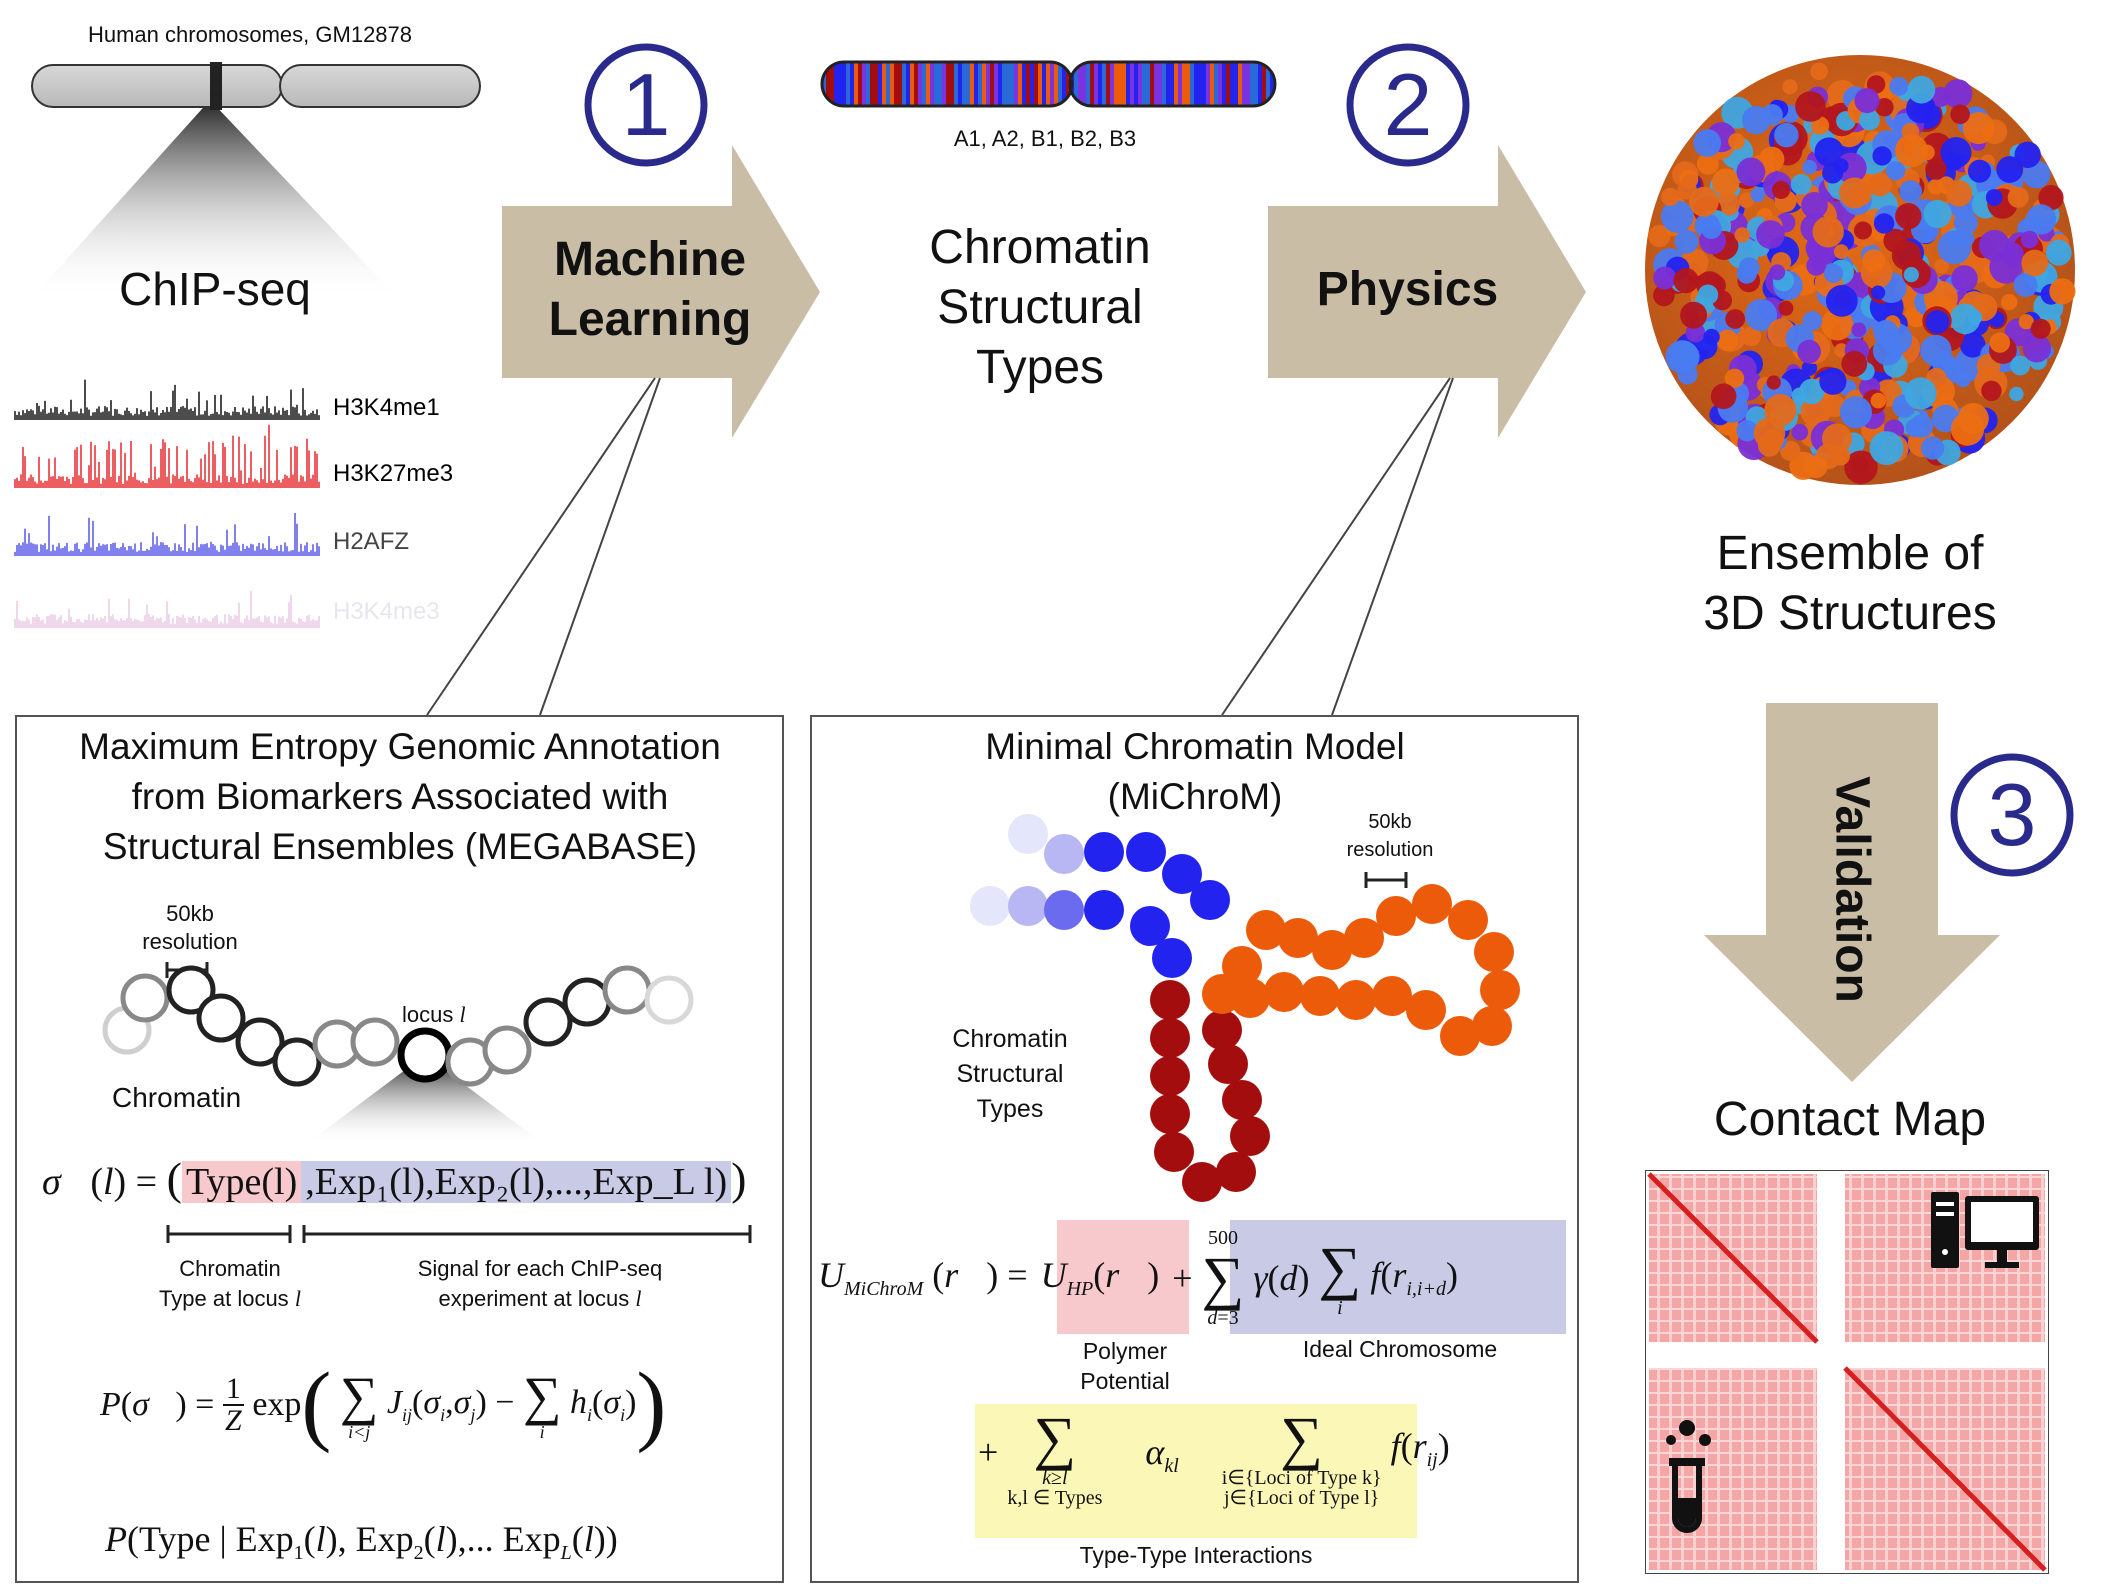  What do you see at coordinates (371, 541) in the screenshot?
I see `track-label-h2afz: H2AFZ` at bounding box center [371, 541].